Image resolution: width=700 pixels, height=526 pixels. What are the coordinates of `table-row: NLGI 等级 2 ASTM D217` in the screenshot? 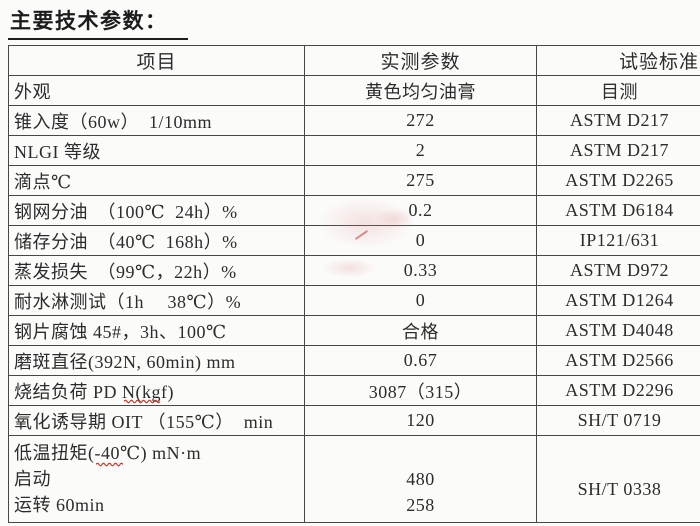 It's located at (354, 150).